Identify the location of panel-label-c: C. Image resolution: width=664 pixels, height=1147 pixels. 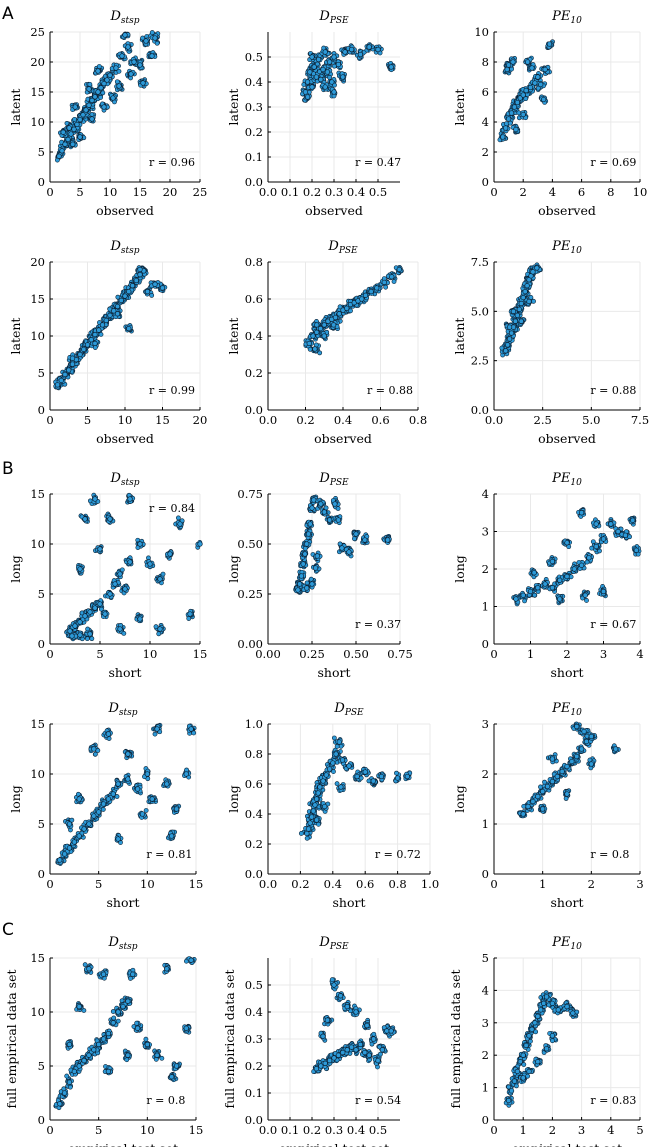
(8, 930).